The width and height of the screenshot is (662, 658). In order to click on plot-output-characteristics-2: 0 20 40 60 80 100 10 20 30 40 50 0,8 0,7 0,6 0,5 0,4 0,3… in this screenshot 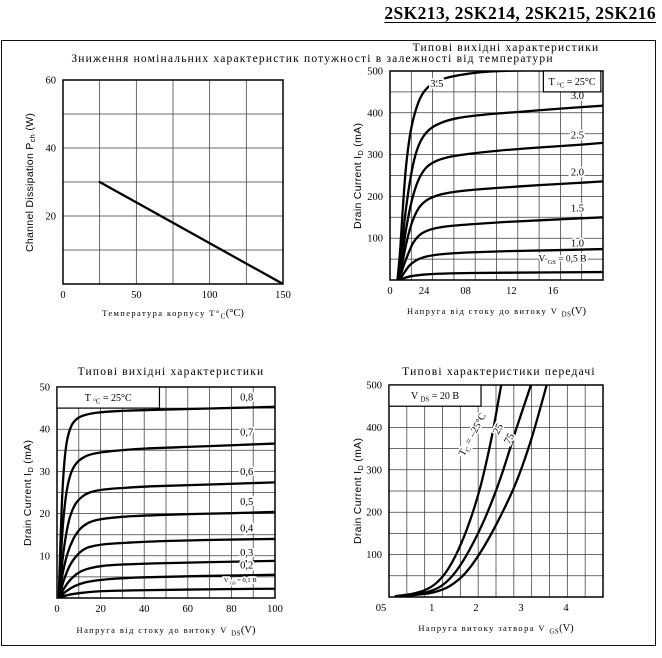, I will do `click(161, 499)`.